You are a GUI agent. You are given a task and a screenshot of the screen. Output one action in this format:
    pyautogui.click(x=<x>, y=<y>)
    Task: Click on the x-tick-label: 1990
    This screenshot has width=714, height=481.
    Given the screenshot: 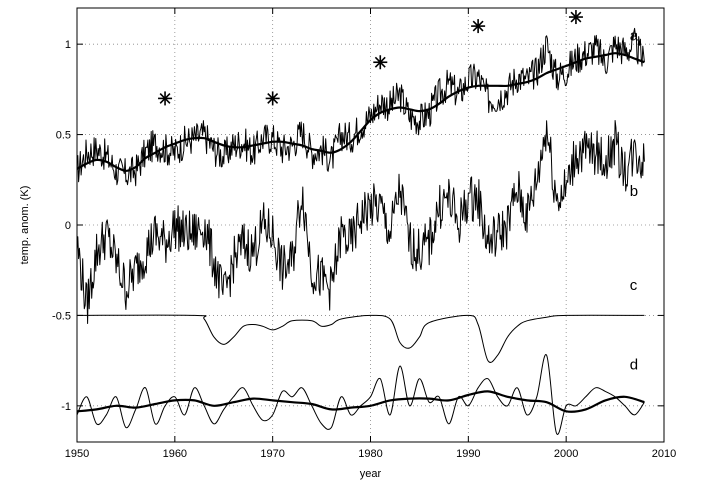 What is the action you would take?
    pyautogui.click(x=468, y=454)
    